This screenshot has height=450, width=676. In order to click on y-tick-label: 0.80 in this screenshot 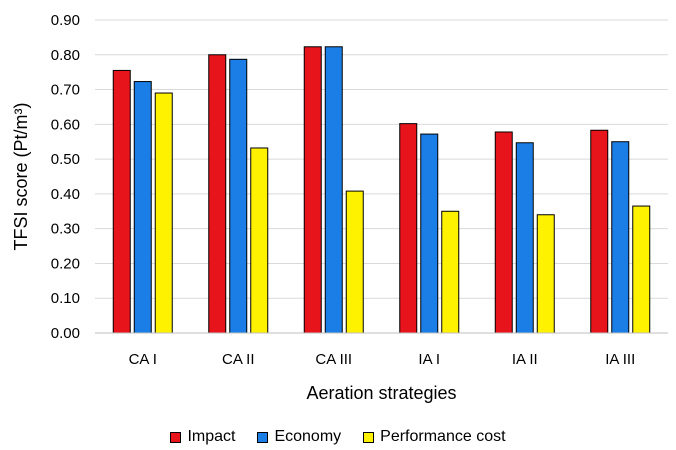, I will do `click(65, 55)`.